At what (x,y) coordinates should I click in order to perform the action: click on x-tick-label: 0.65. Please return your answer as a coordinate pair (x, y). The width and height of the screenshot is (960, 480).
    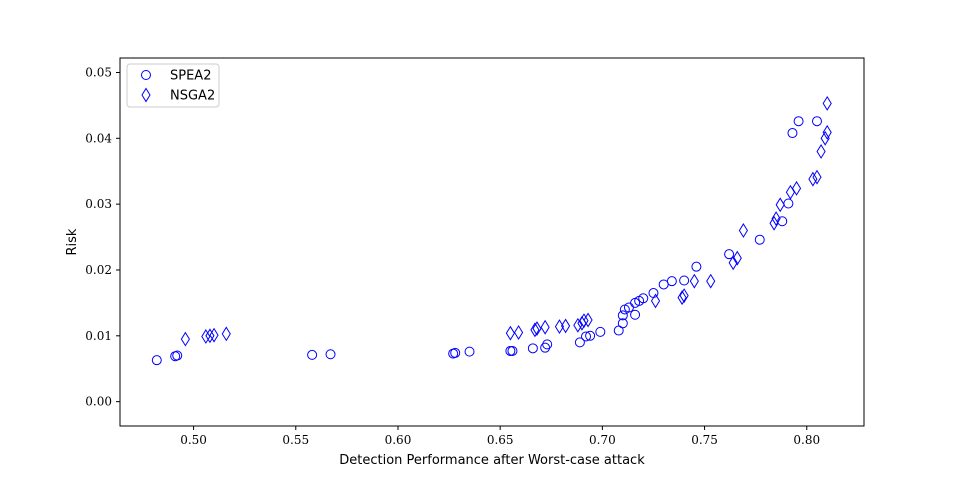
    Looking at the image, I should click on (500, 440).